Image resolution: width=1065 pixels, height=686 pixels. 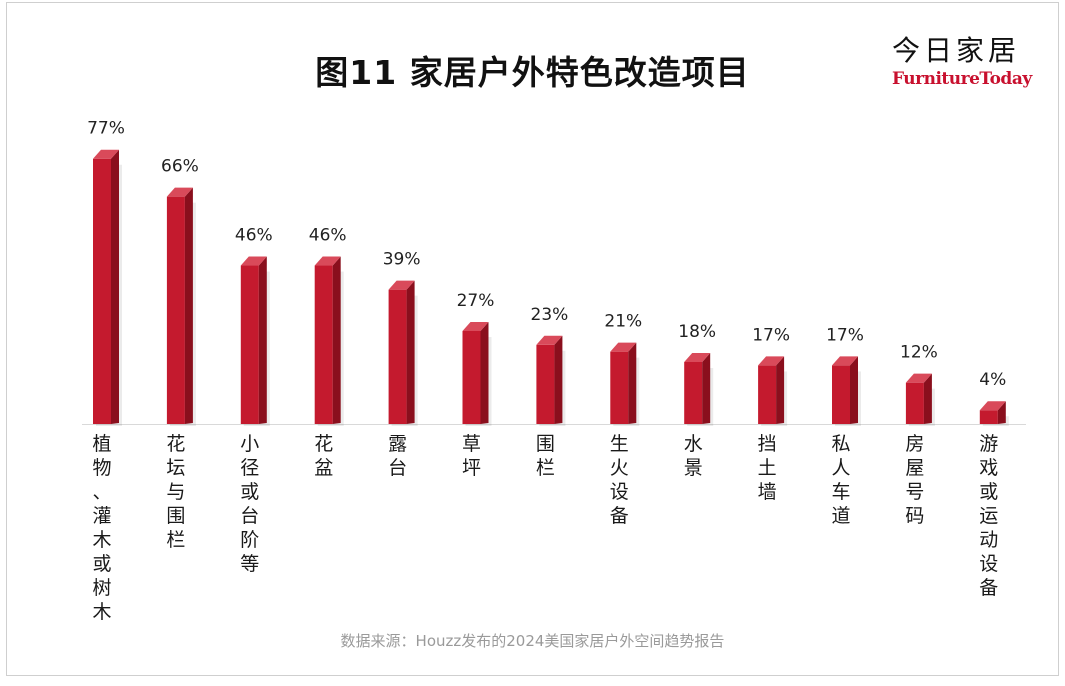 I want to click on chart-title: 图11 家居户外特色改造项目, so click(x=532, y=72).